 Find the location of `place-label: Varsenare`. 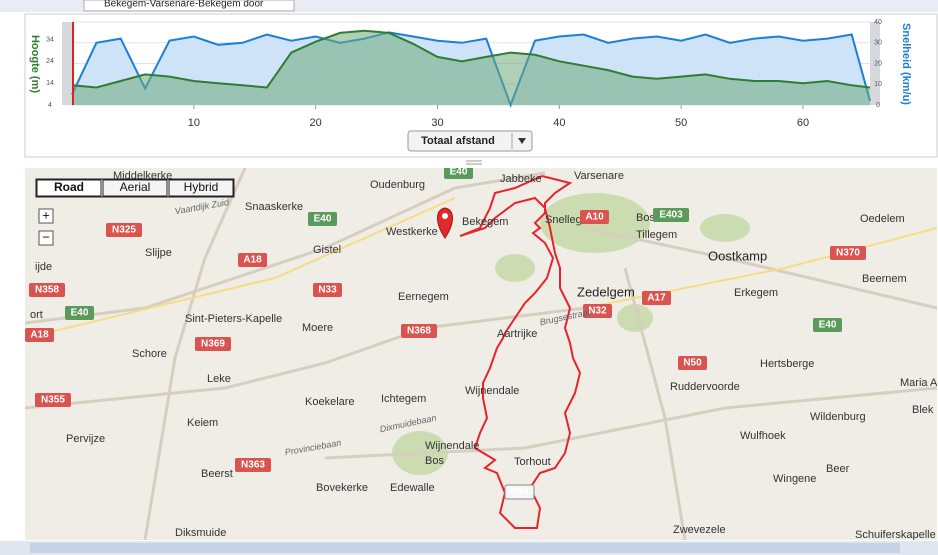

place-label: Varsenare is located at coordinates (599, 176).